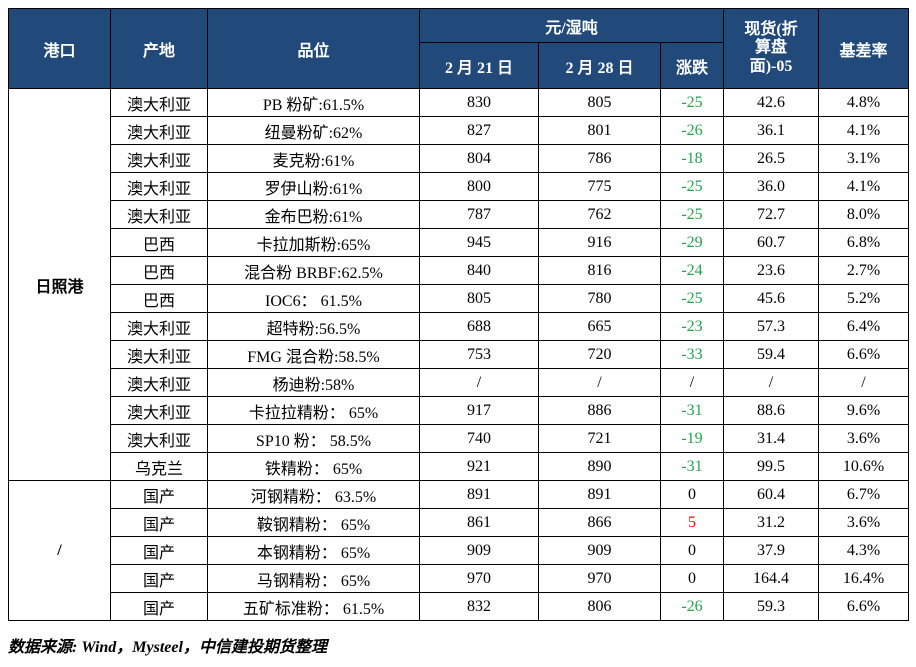 Image resolution: width=916 pixels, height=667 pixels. Describe the element at coordinates (599, 158) in the screenshot. I see `price-feb28-cell: 786` at that location.